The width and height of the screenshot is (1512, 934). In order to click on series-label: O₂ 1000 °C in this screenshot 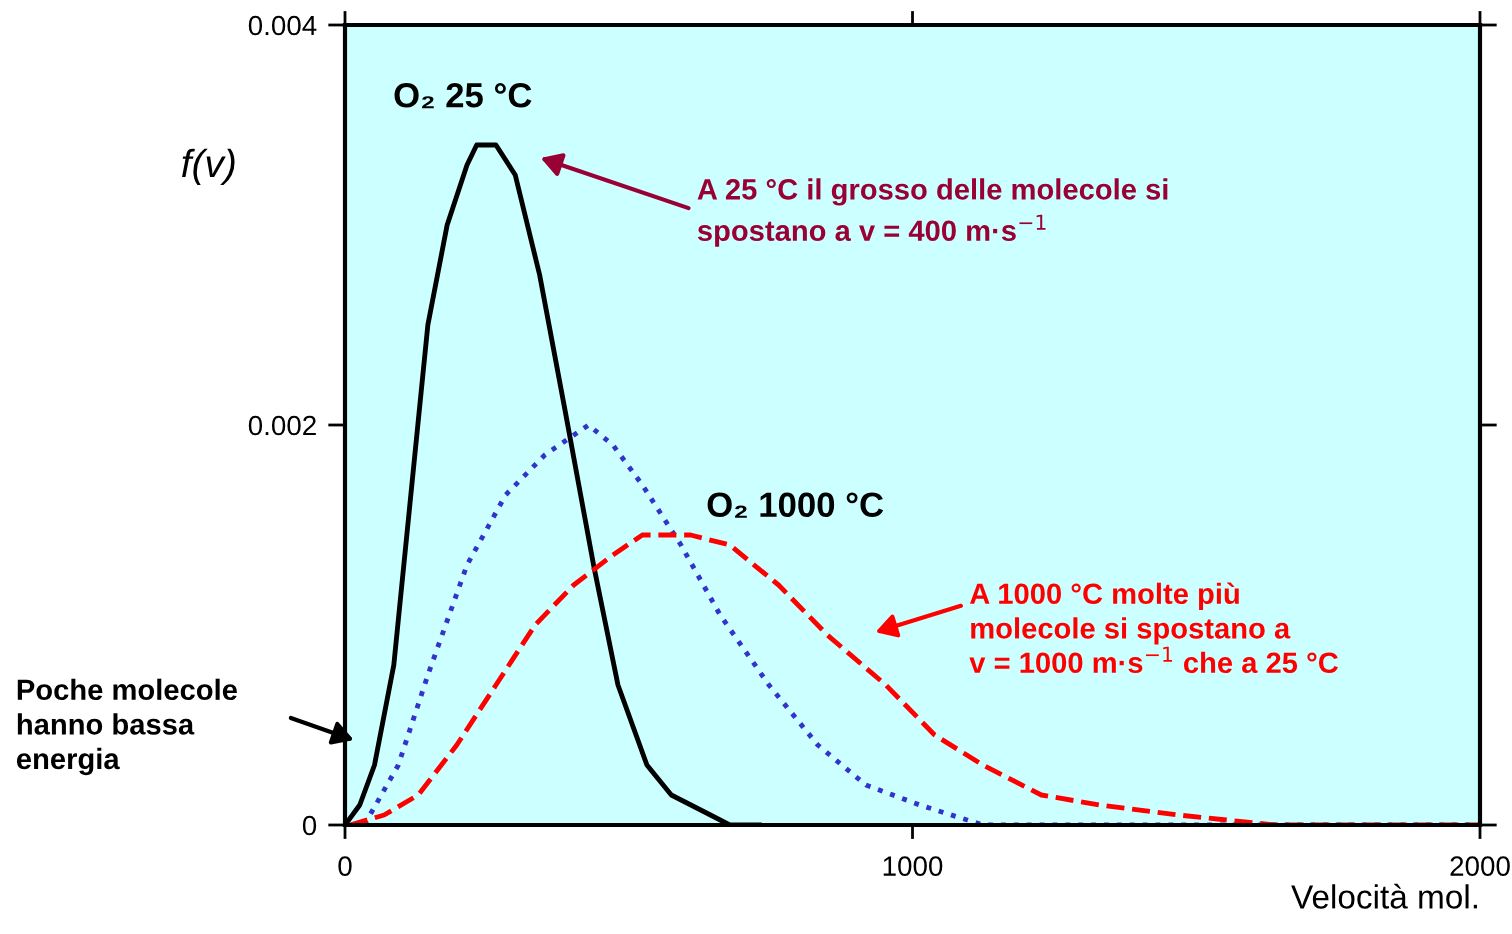, I will do `click(795, 505)`.